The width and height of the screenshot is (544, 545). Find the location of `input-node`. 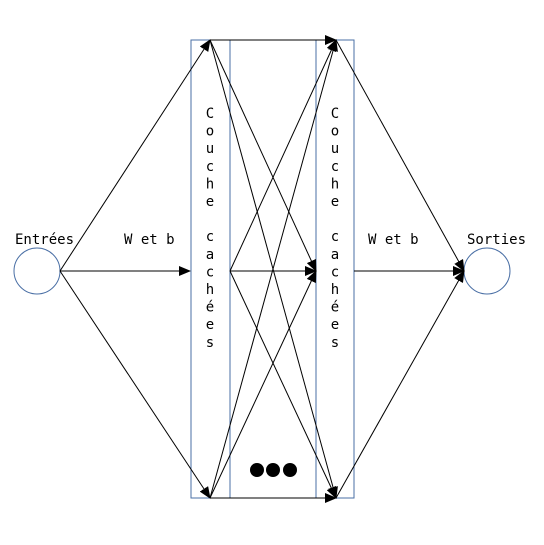

input-node is located at coordinates (37, 271).